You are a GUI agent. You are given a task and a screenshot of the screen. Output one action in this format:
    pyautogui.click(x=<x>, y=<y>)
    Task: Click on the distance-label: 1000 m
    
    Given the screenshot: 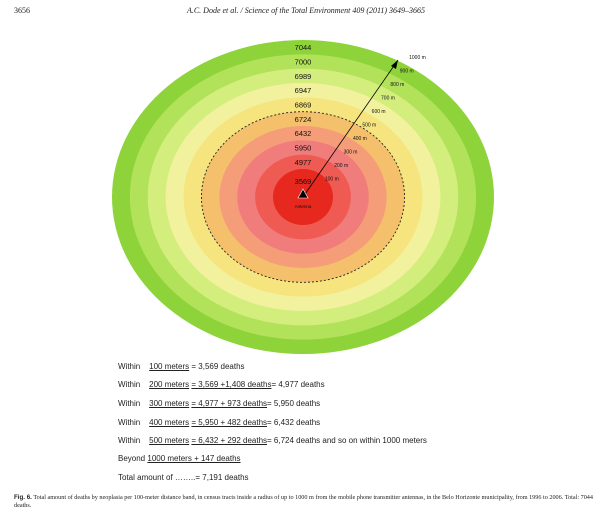 What is the action you would take?
    pyautogui.click(x=417, y=58)
    